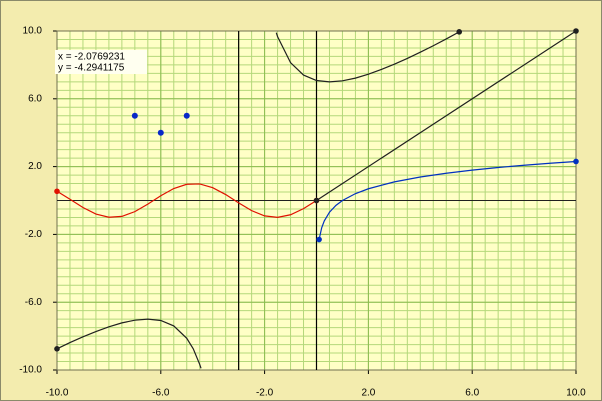 This screenshot has width=602, height=401. Describe the element at coordinates (368, 393) in the screenshot. I see `x-tick-label: 2.0` at that location.